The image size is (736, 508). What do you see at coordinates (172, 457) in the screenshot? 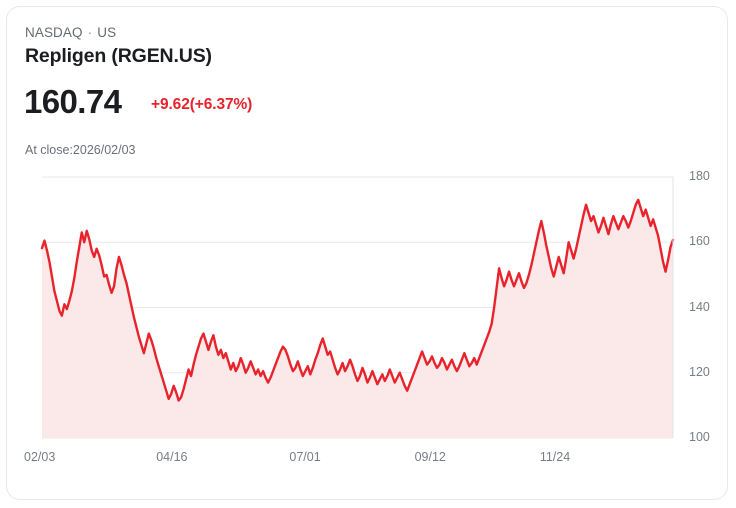
I see `x-axis-label: 04/16` at bounding box center [172, 457].